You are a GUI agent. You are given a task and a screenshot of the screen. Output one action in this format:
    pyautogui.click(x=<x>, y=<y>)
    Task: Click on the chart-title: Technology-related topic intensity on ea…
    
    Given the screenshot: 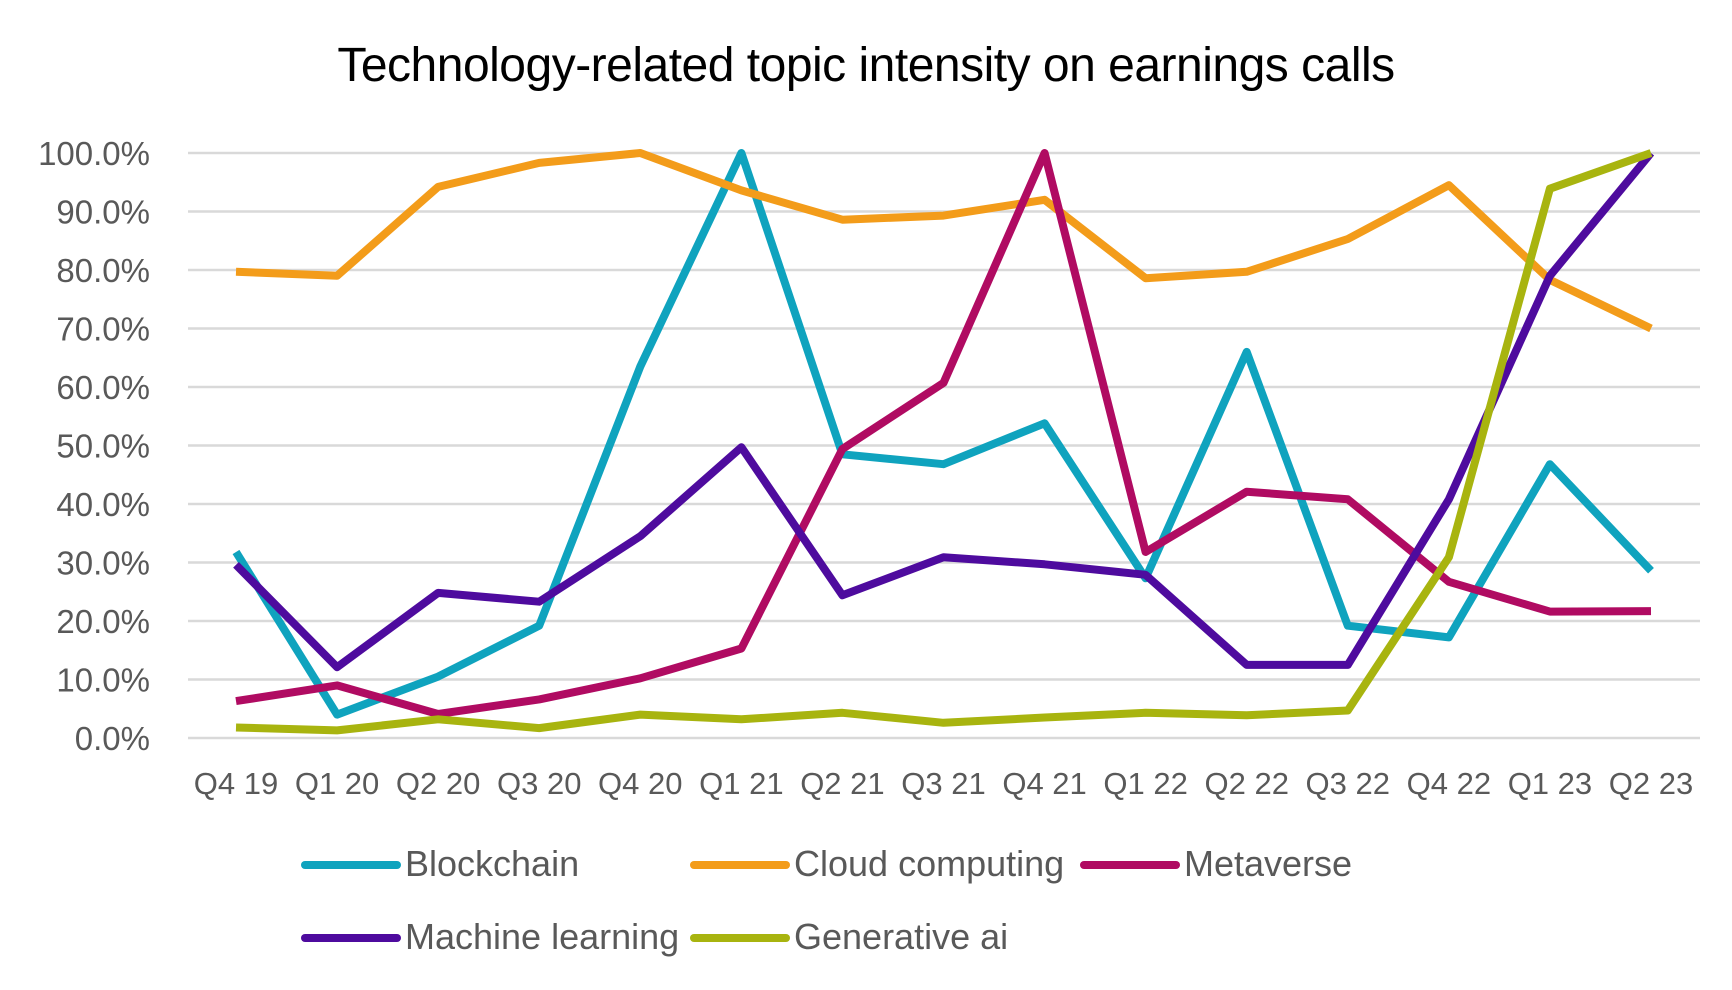 What is the action you would take?
    pyautogui.click(x=866, y=65)
    